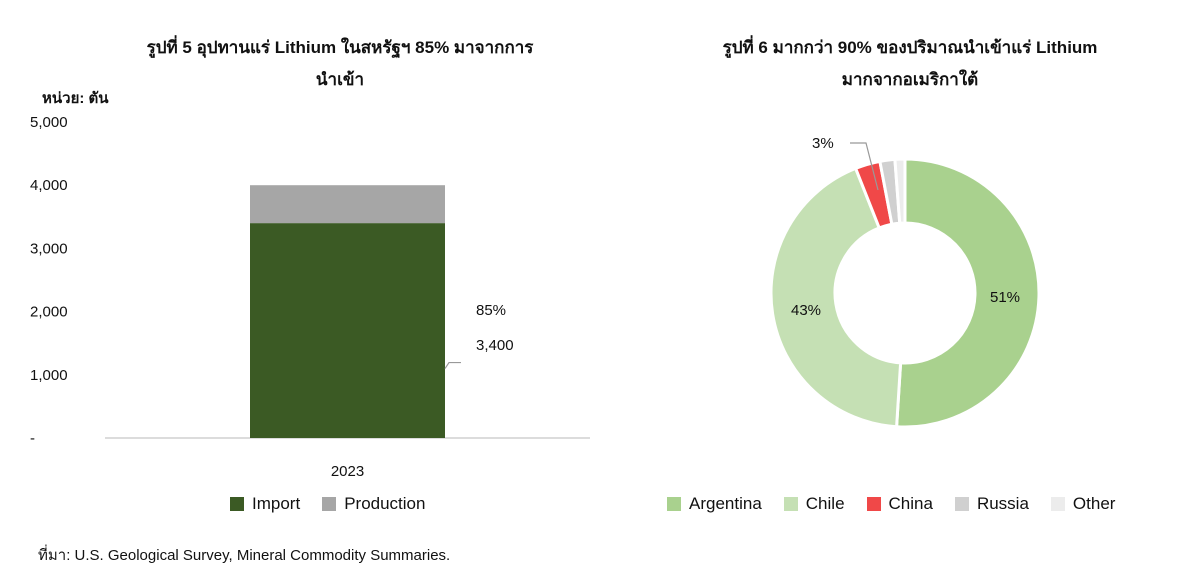  I want to click on legend-item-russia: Russia, so click(991, 504).